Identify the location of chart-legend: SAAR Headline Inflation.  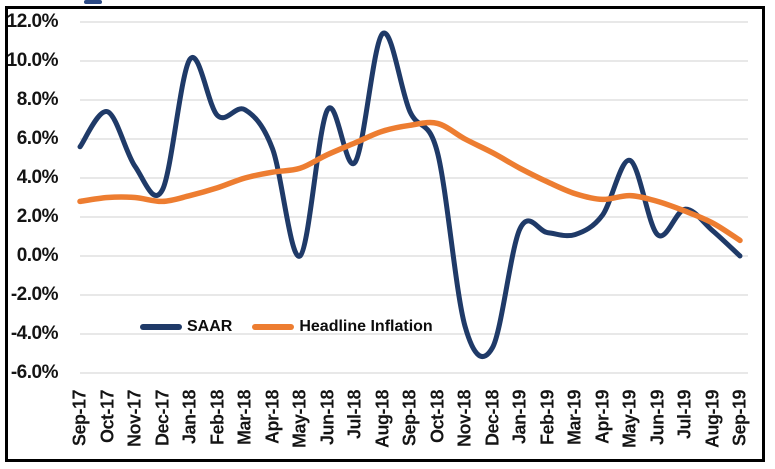
(286, 327).